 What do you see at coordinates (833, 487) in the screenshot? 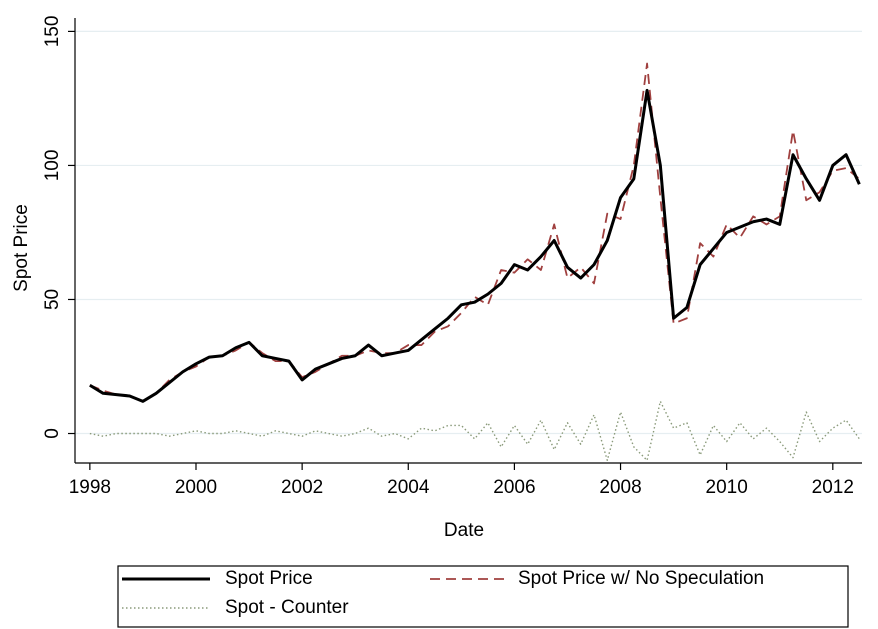
I see `x-tick-label: 2012` at bounding box center [833, 487].